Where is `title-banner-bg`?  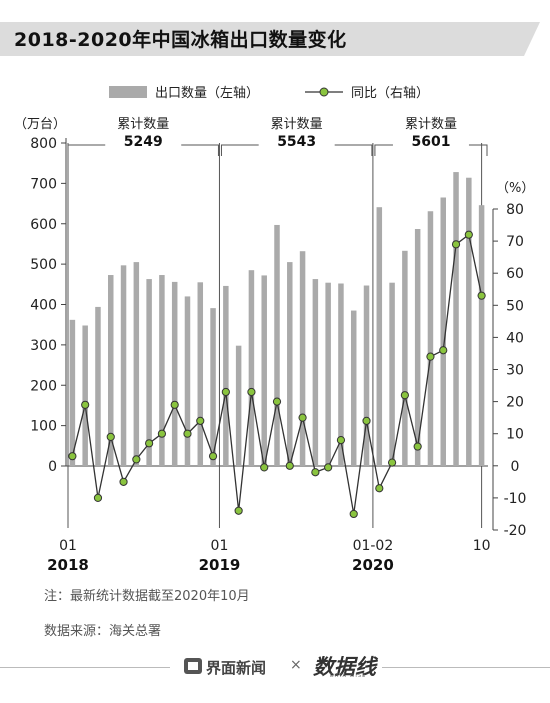 title-banner-bg is located at coordinates (270, 39).